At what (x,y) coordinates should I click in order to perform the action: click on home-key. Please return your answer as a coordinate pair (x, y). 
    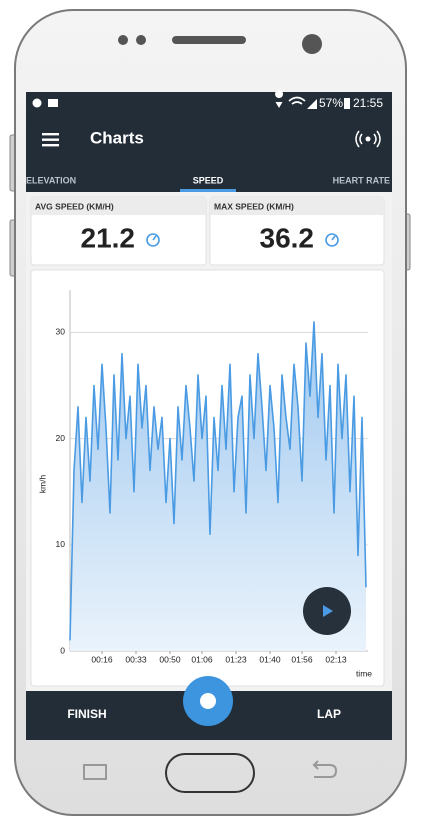
    Looking at the image, I should click on (210, 773).